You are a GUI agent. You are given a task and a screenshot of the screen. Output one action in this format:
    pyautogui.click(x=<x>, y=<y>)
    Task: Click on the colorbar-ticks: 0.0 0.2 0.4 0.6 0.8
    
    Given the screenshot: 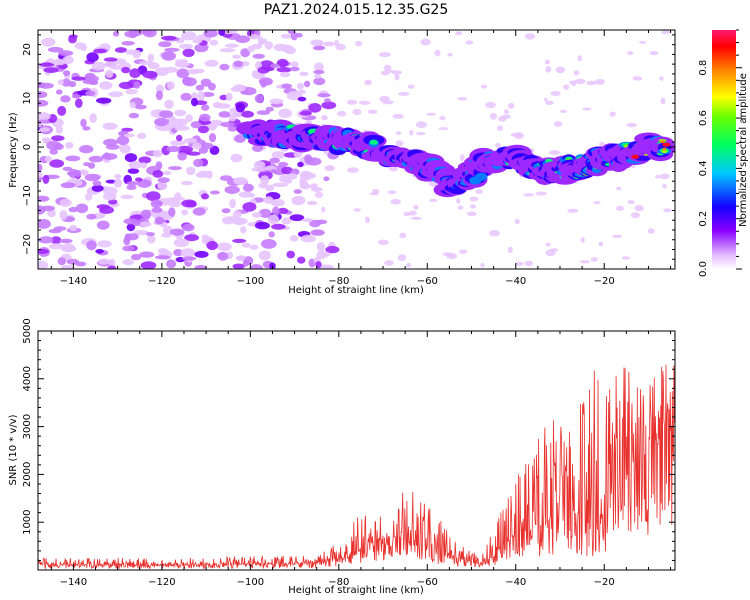 What is the action you would take?
    pyautogui.click(x=720, y=153)
    